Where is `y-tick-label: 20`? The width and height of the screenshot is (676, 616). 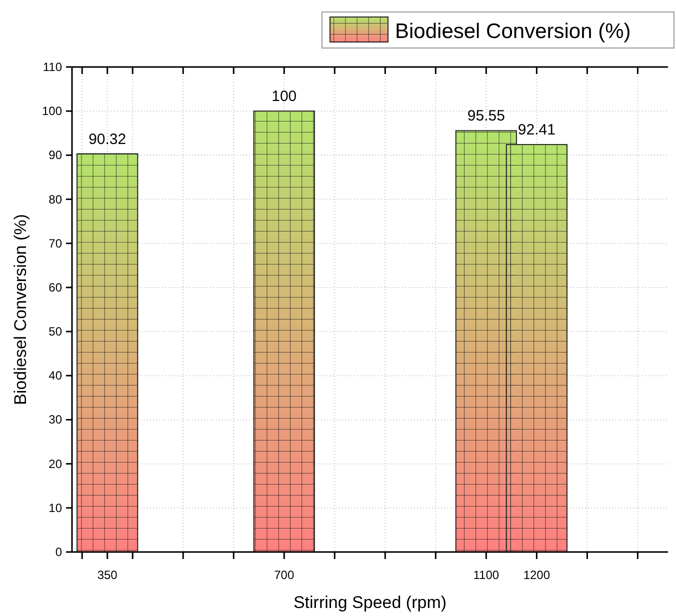 y-tick-label: 20 is located at coordinates (55, 463).